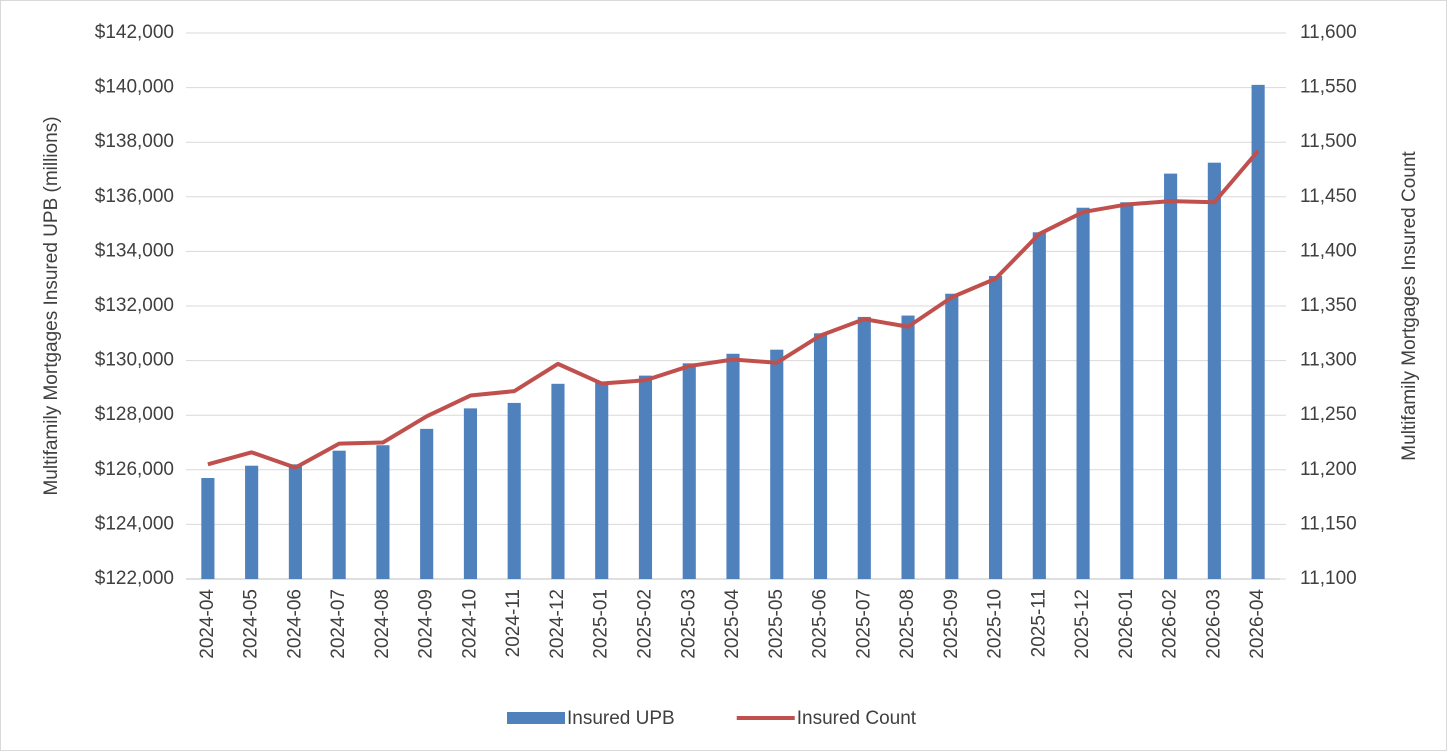 Image resolution: width=1447 pixels, height=751 pixels. What do you see at coordinates (1328, 578) in the screenshot?
I see `y2-tick-label: 11,100` at bounding box center [1328, 578].